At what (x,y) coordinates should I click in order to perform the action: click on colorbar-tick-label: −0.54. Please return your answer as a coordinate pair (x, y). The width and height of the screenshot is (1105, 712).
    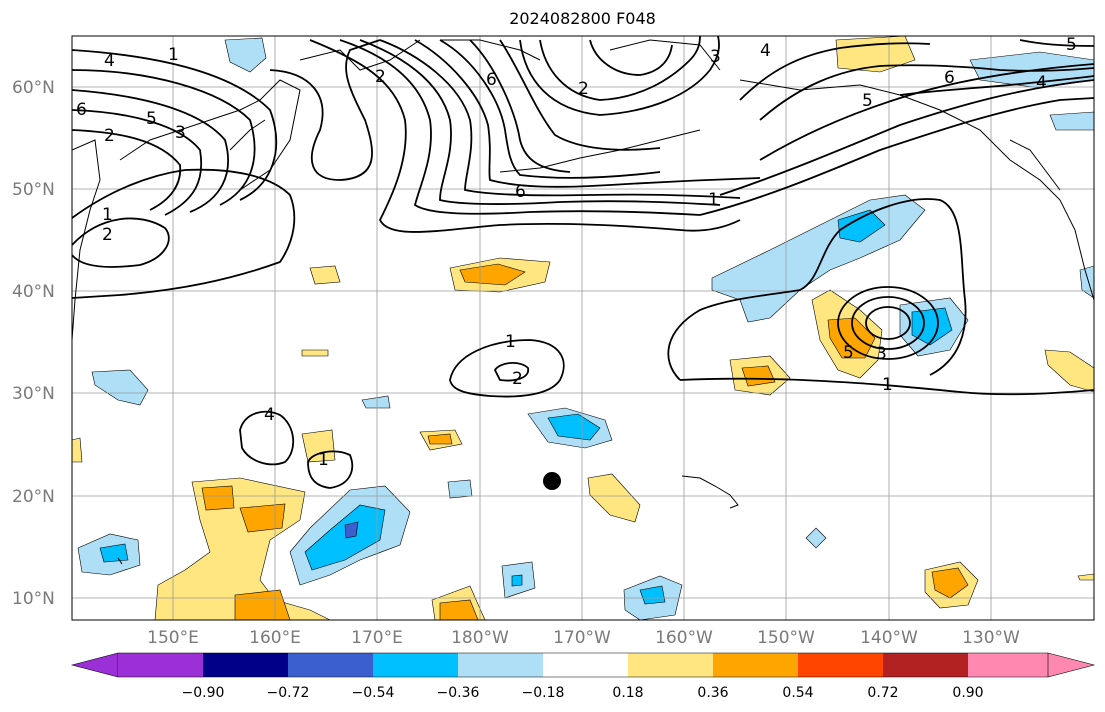
    Looking at the image, I should click on (373, 693).